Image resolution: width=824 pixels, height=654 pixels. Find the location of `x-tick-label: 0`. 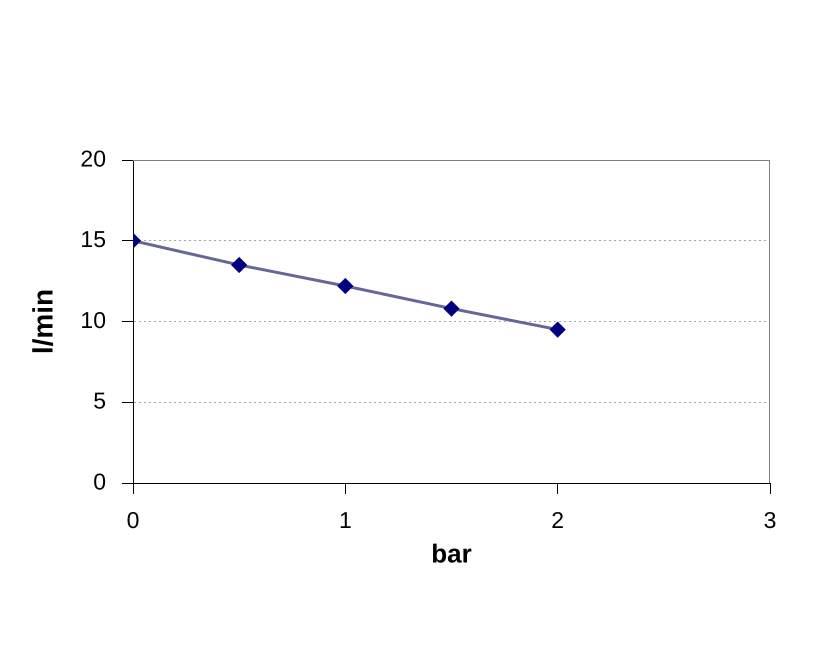

x-tick-label: 0 is located at coordinates (133, 520).